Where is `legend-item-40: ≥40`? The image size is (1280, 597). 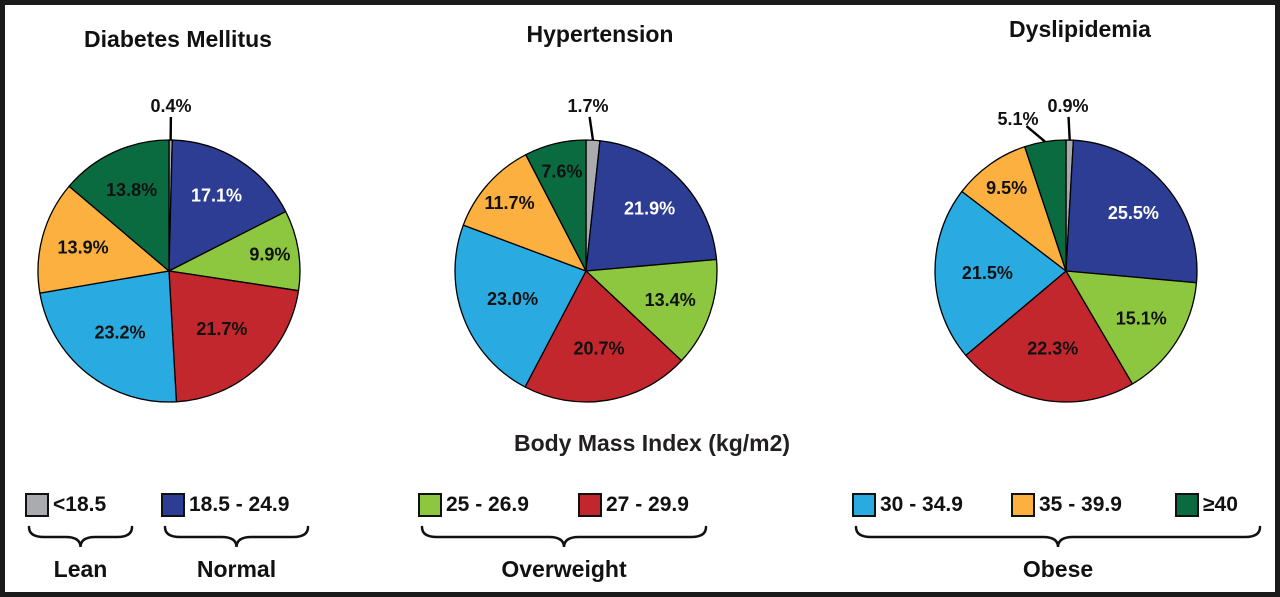 legend-item-40: ≥40 is located at coordinates (1206, 504).